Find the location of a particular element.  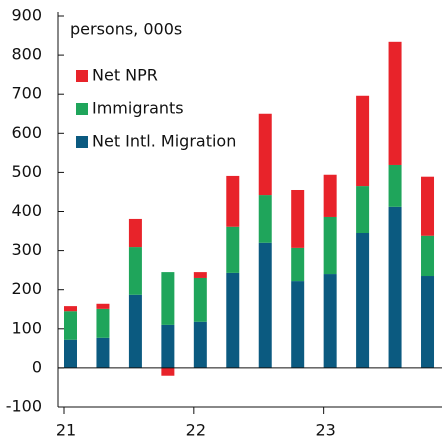

x-tick-label: 21 is located at coordinates (66, 430).